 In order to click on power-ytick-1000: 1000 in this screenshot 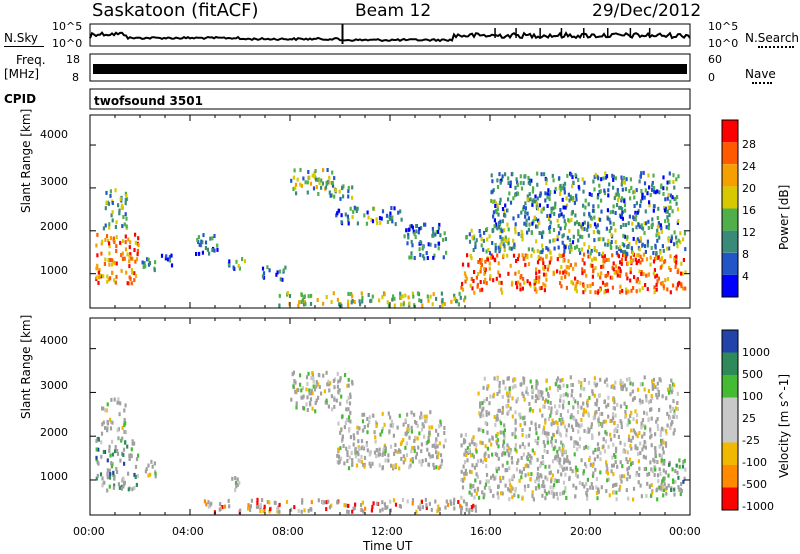, I will do `click(54, 270)`.